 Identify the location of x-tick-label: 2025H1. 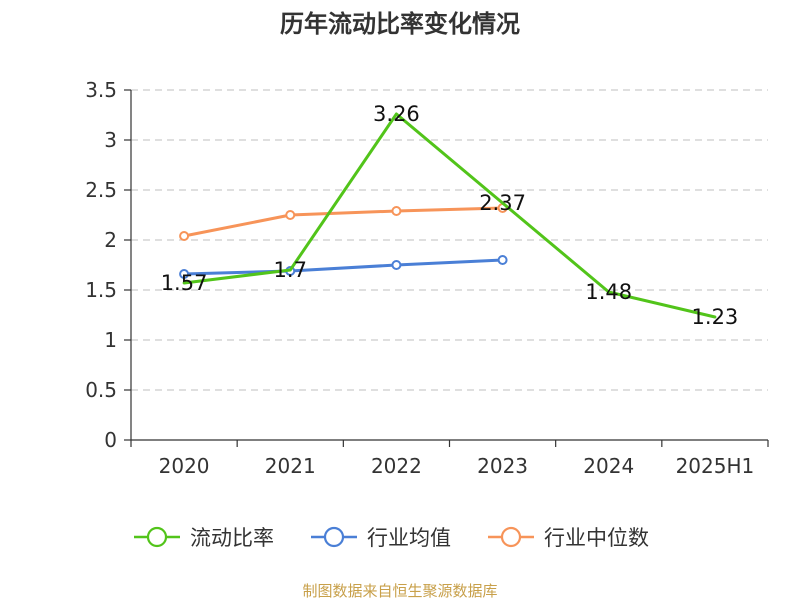
(715, 466).